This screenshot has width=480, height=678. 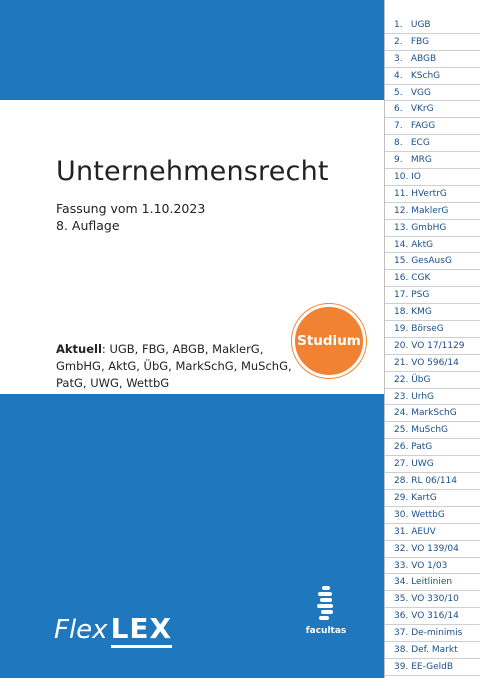 I want to click on tab-number: 7., so click(x=398, y=126).